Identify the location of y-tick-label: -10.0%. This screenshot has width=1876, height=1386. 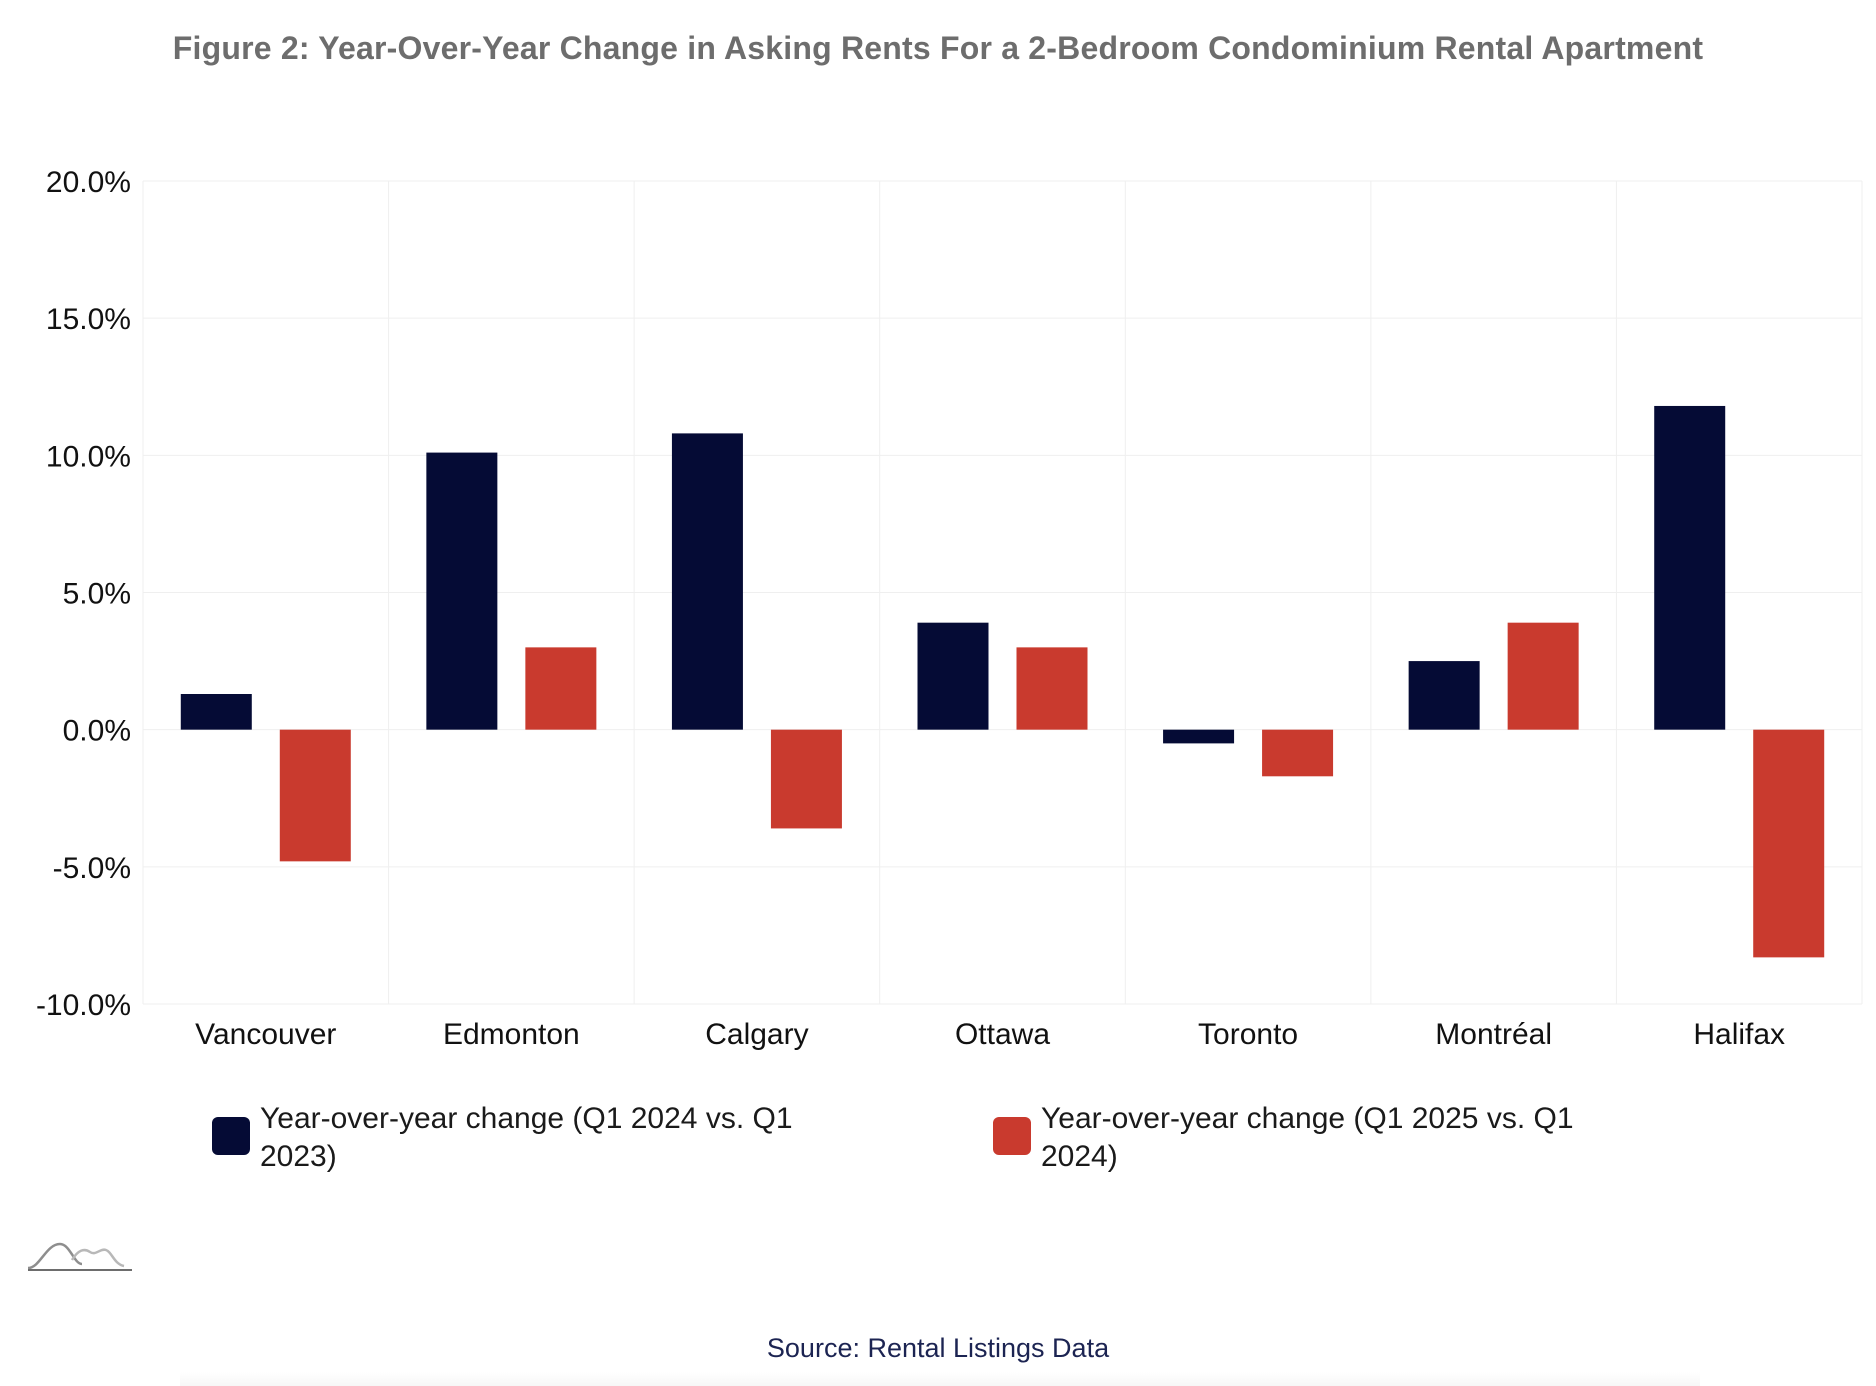
(83, 1005).